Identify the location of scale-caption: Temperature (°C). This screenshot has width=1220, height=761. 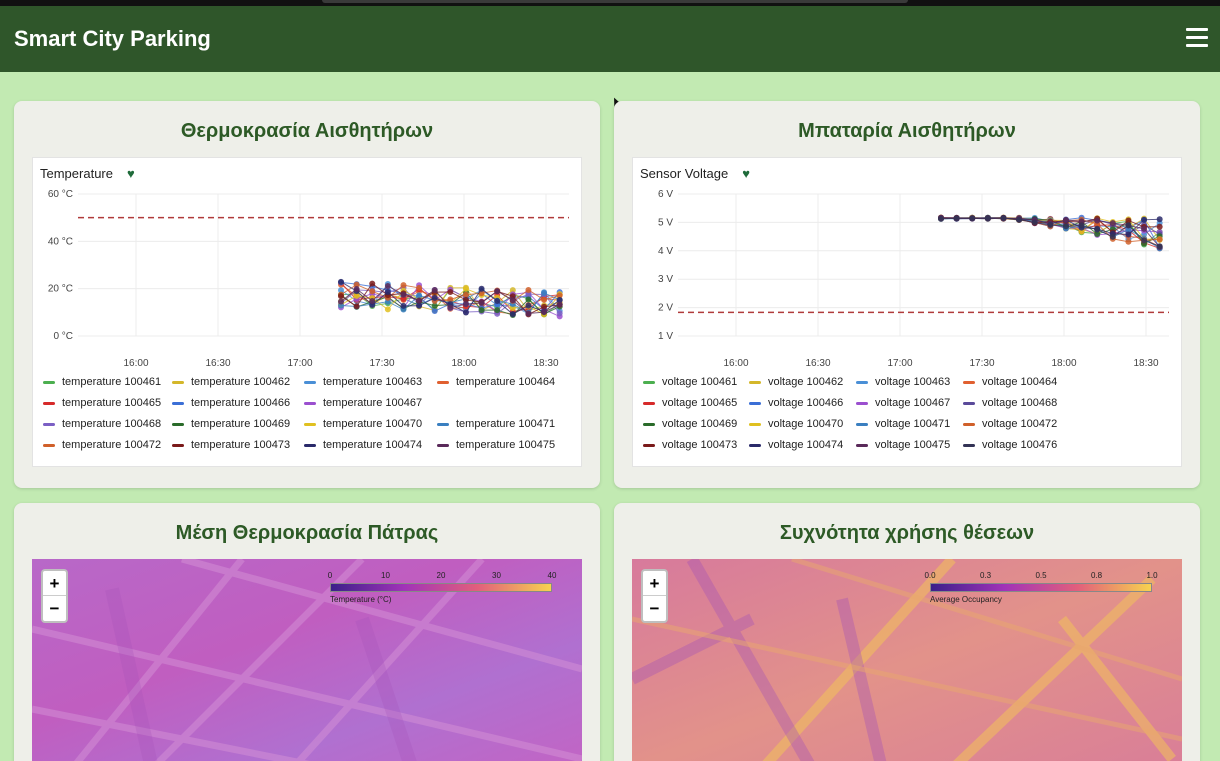
(361, 599).